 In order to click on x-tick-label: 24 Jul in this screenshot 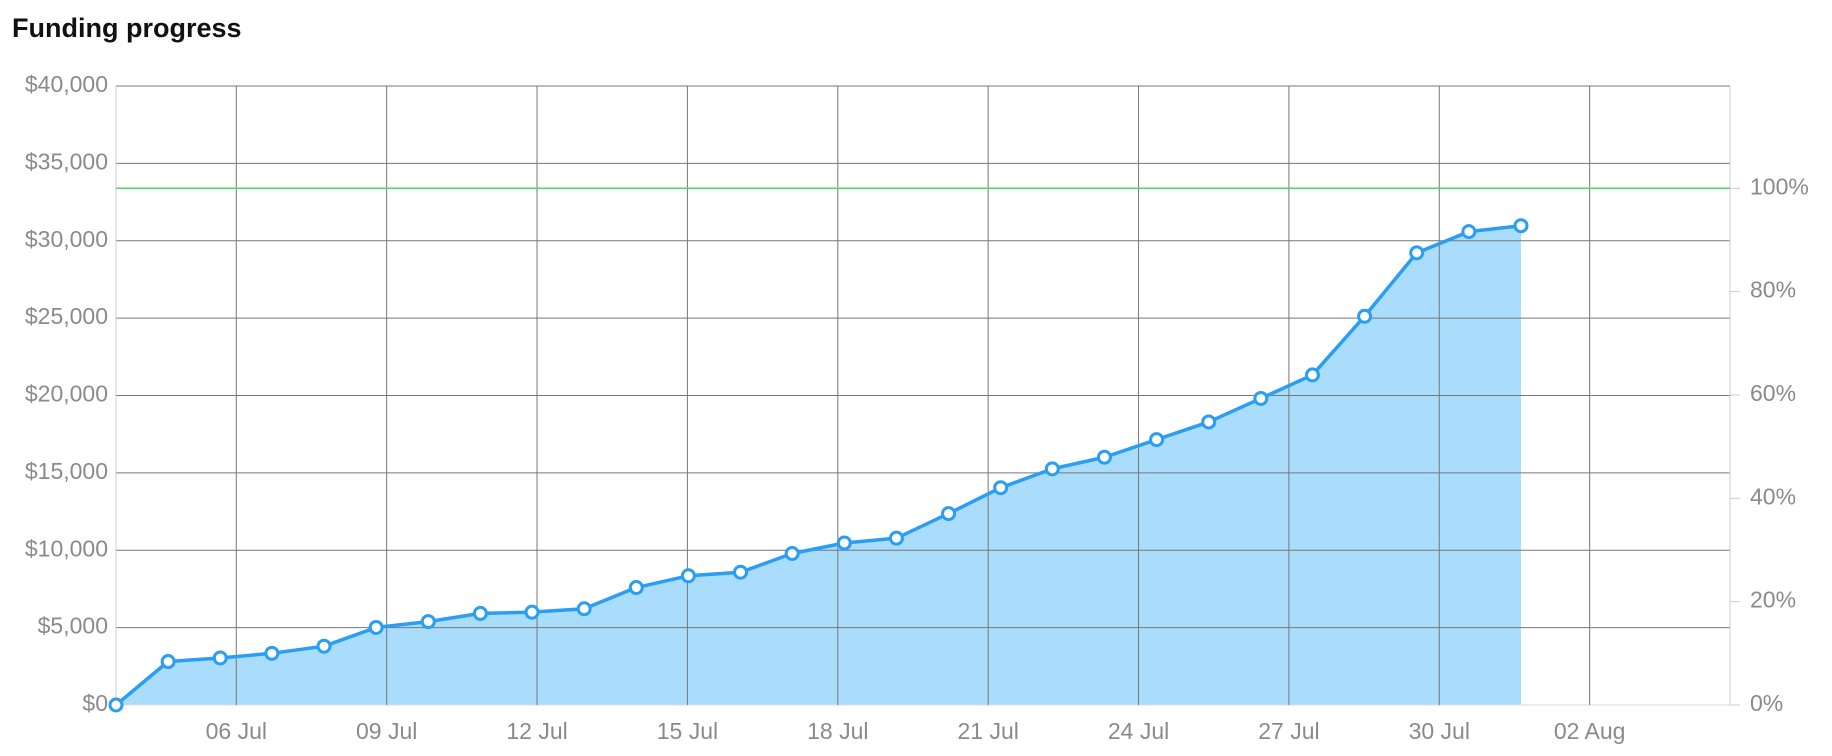, I will do `click(1138, 731)`.